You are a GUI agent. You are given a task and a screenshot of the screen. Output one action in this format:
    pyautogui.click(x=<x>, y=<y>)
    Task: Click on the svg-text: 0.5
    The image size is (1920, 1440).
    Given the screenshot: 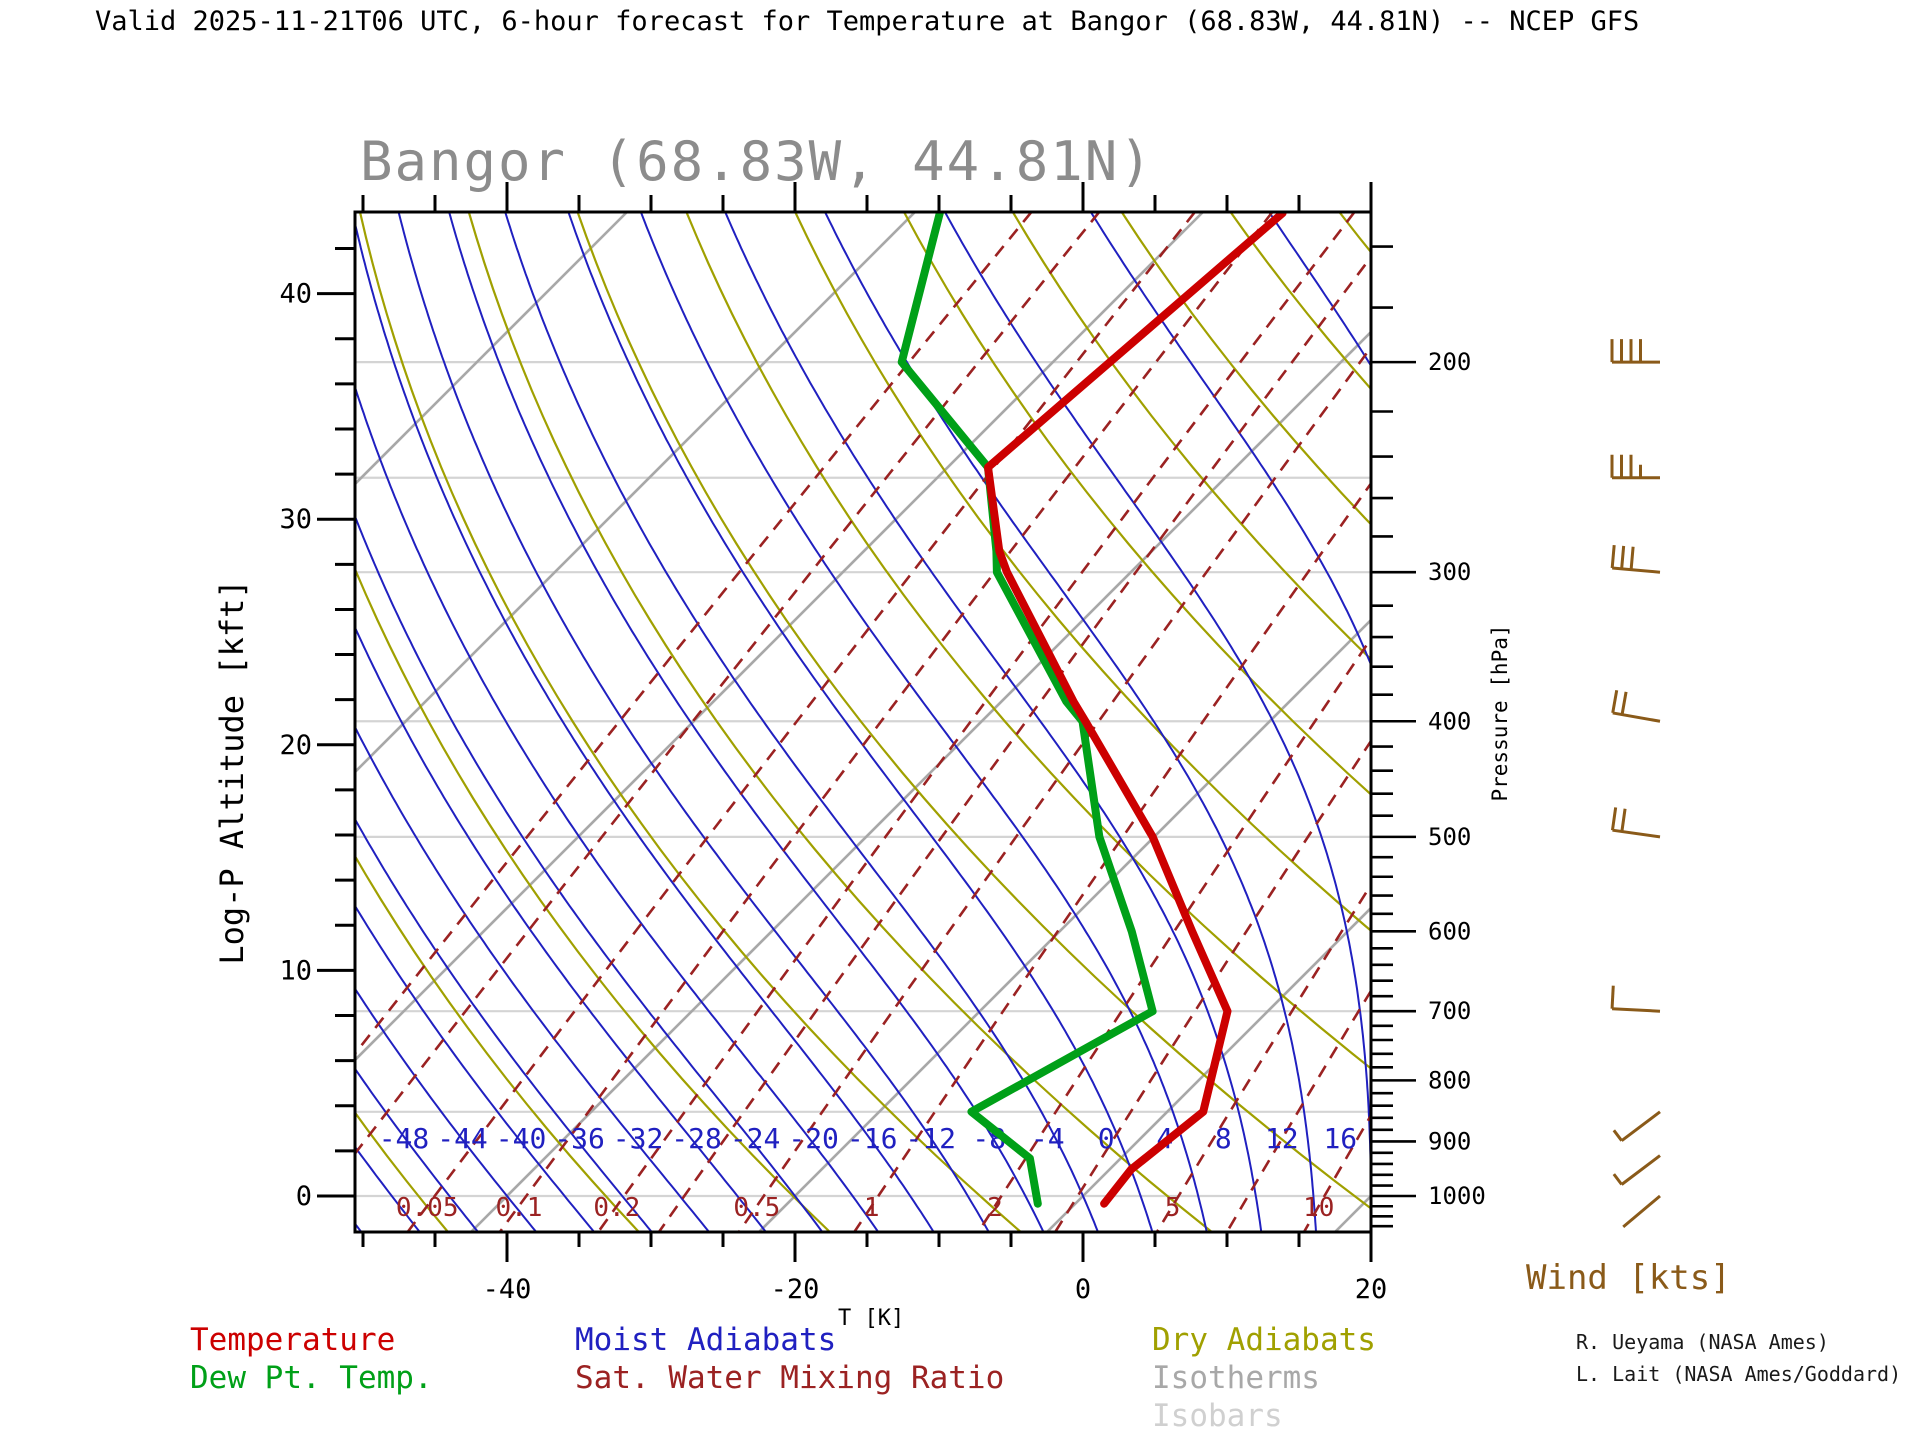 What is the action you would take?
    pyautogui.click(x=756, y=1208)
    